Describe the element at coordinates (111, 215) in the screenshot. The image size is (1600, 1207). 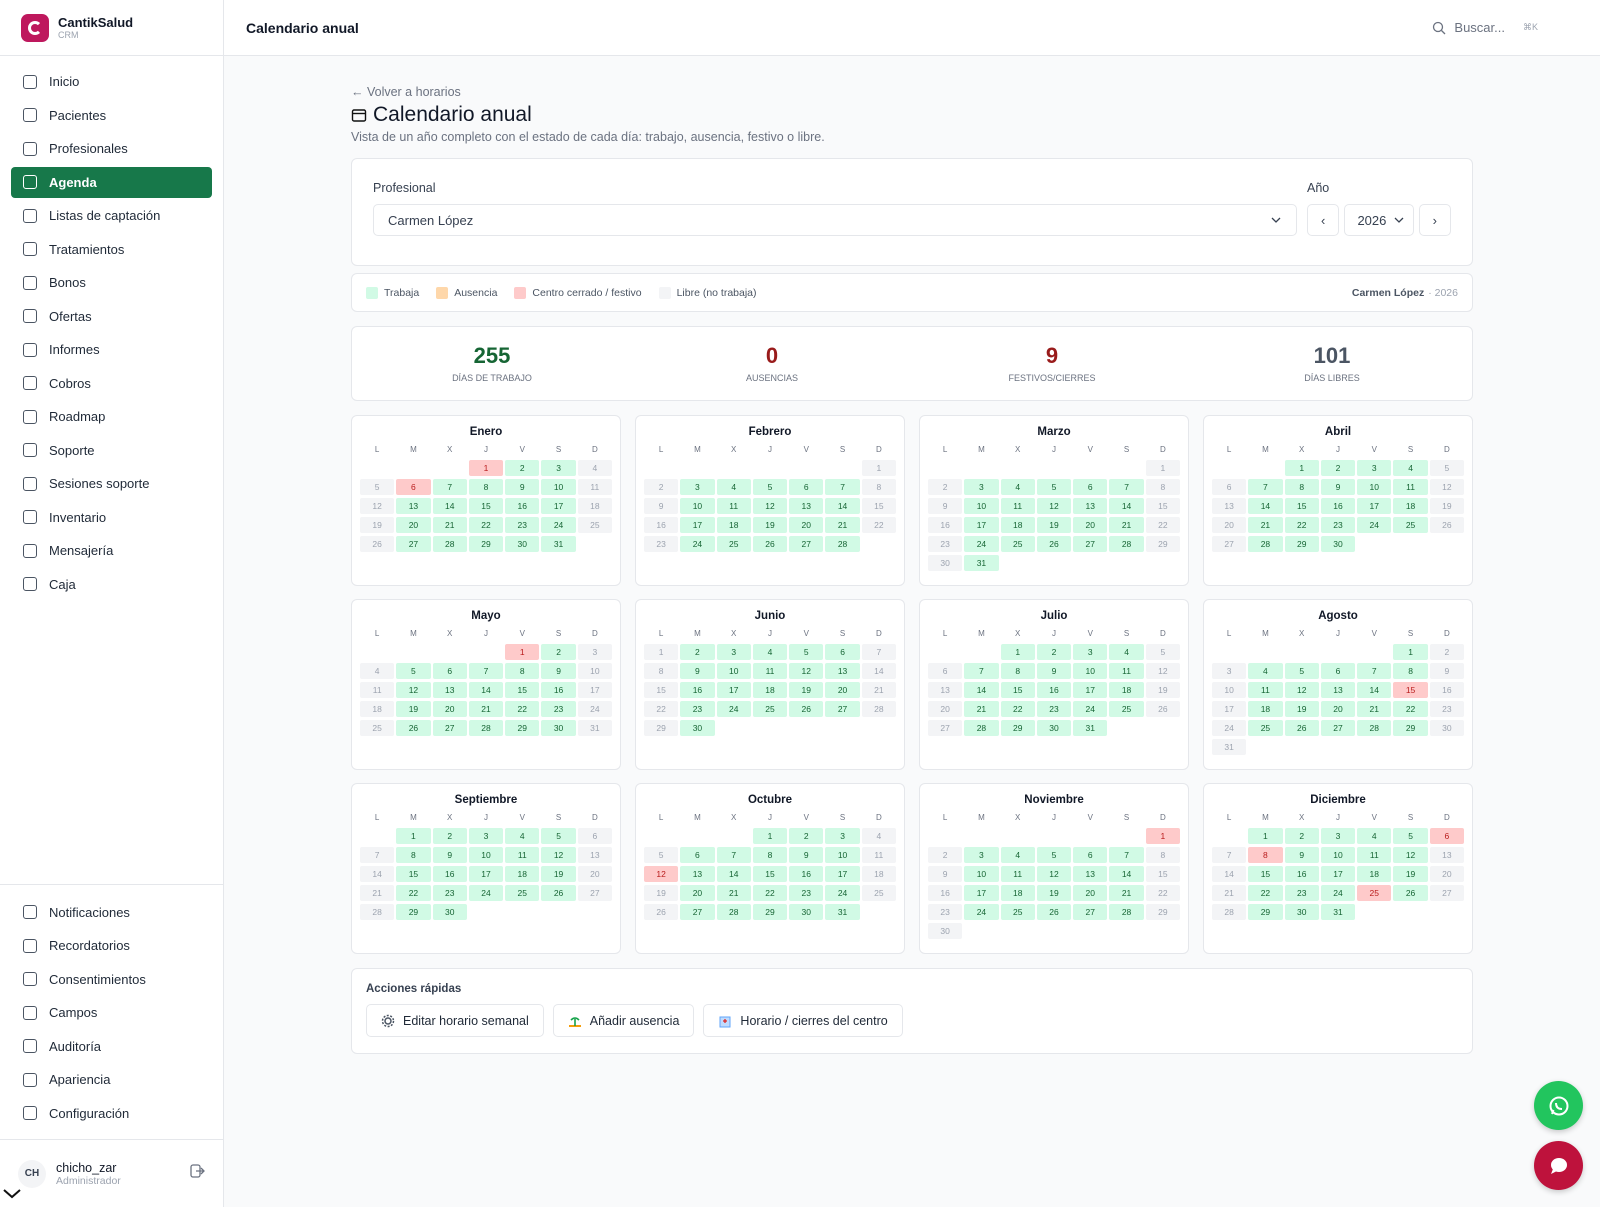
I see `nav-item: Listas de captación` at that location.